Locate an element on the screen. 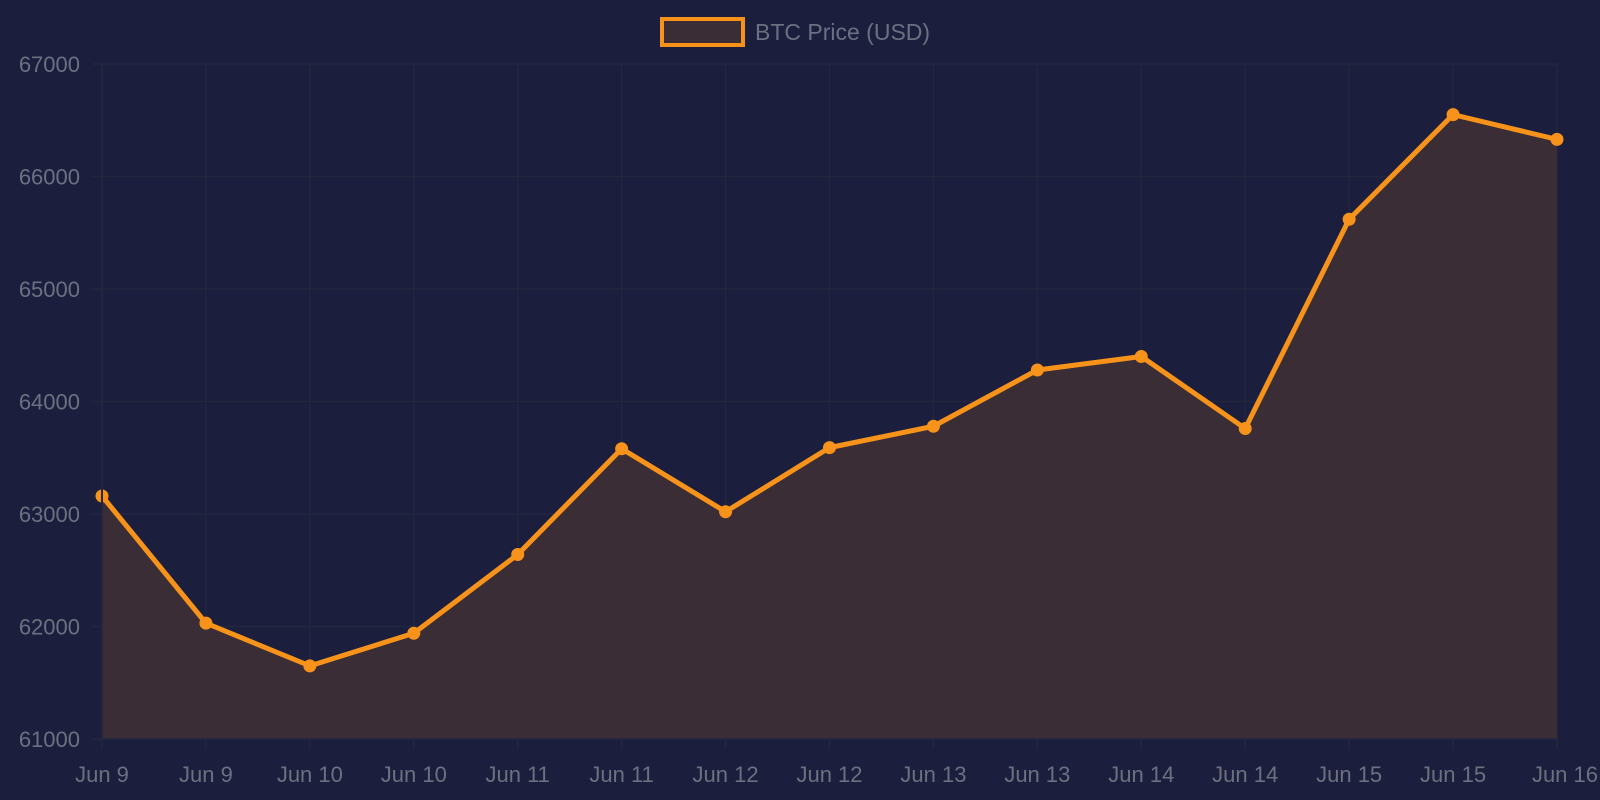 This screenshot has height=800, width=1600. y-axis: 61000 62000 63000 64000 65000 66000 67000 is located at coordinates (61, 402).